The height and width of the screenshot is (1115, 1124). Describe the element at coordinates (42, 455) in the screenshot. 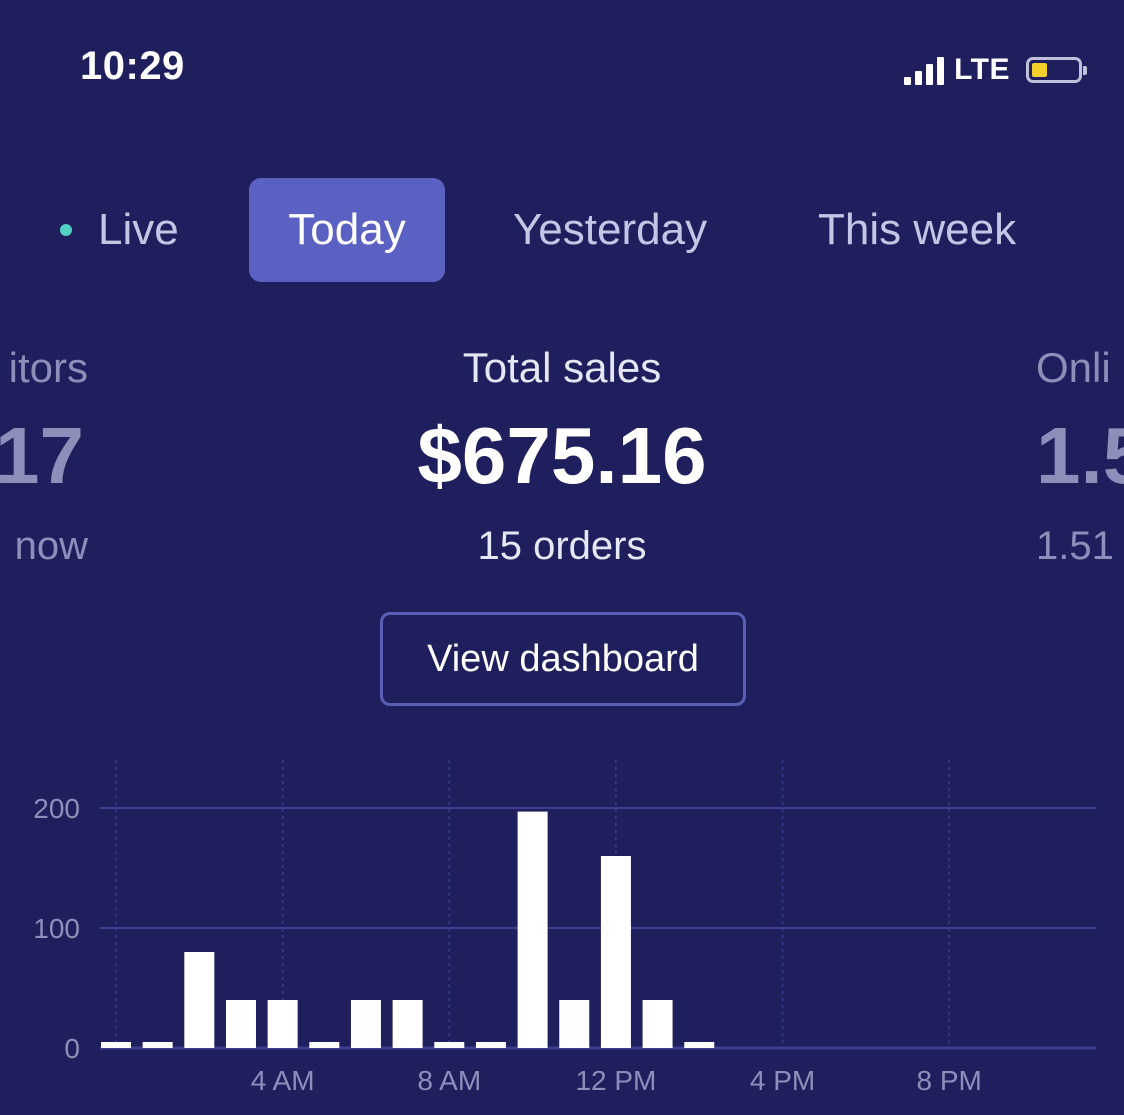

I see `stat-value: 17` at that location.